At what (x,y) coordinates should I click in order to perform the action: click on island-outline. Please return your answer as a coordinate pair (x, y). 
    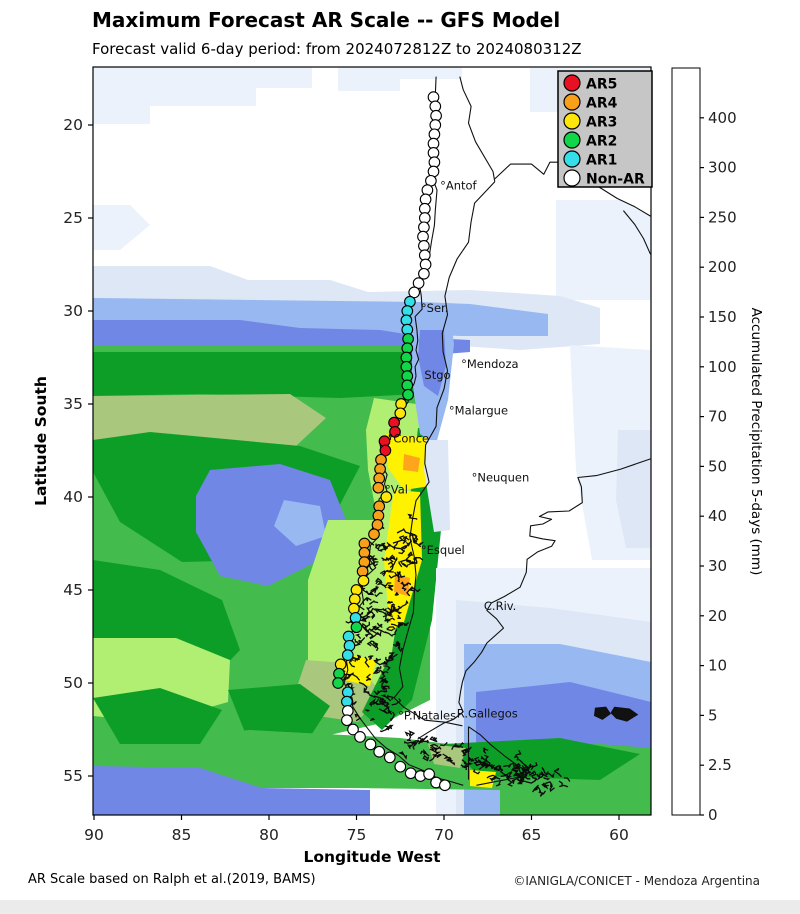
    Looking at the image, I should click on (602, 713).